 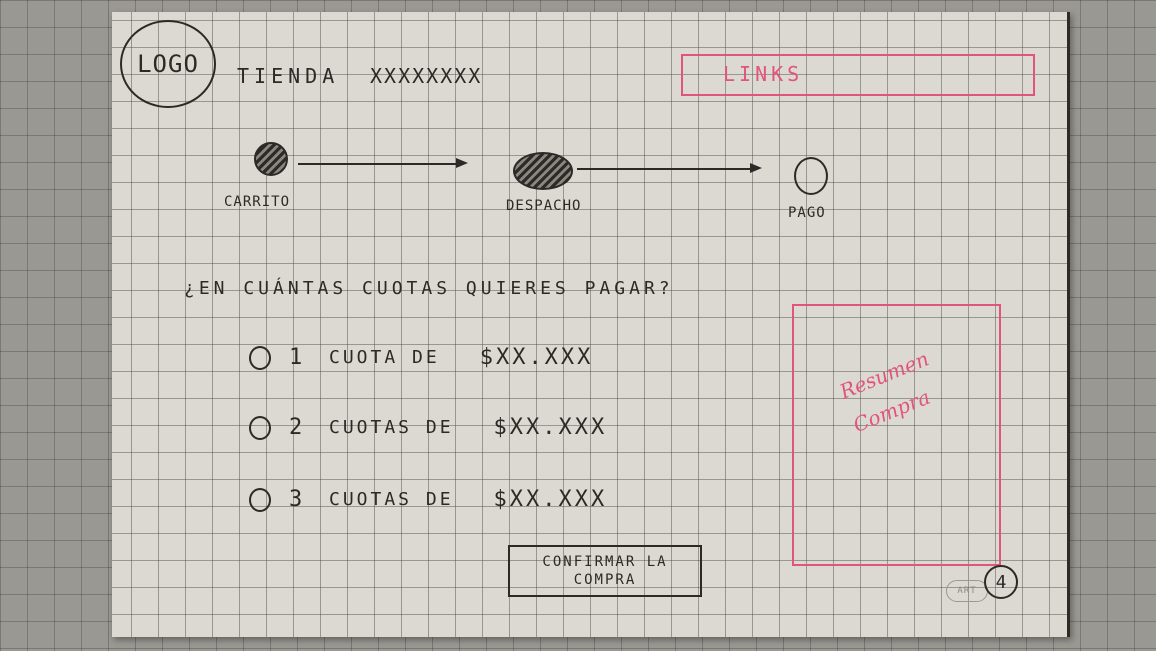 What do you see at coordinates (257, 202) in the screenshot?
I see `step-cart-label: CARRITO` at bounding box center [257, 202].